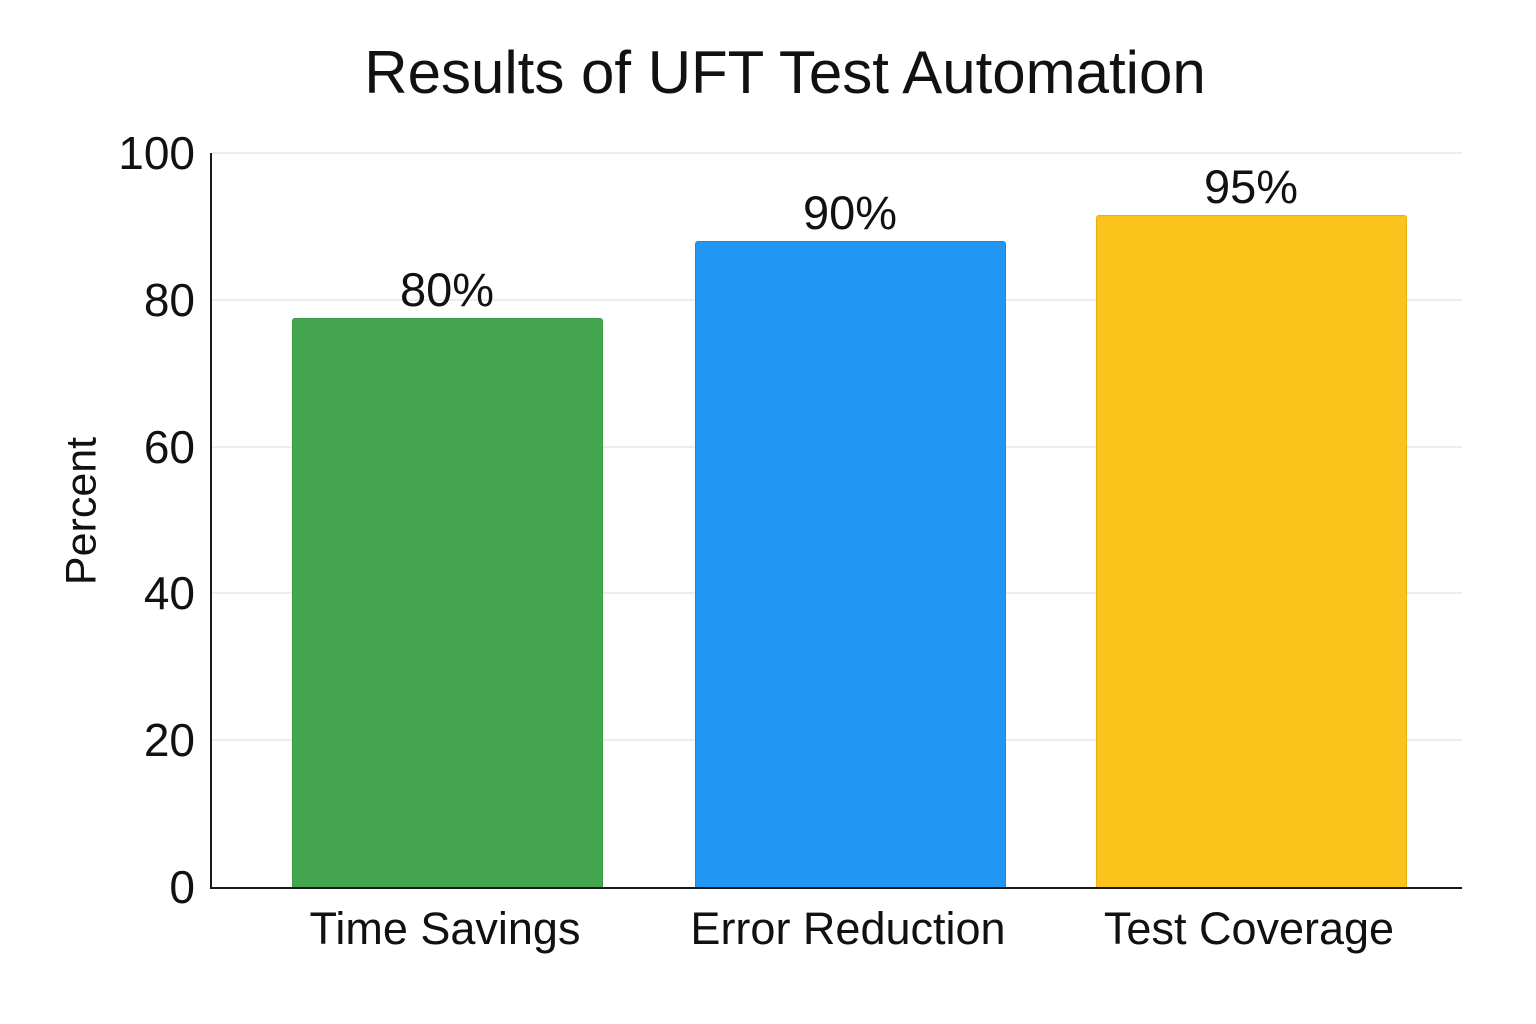 The width and height of the screenshot is (1536, 1024). I want to click on y-tick-label-80: 80, so click(169, 299).